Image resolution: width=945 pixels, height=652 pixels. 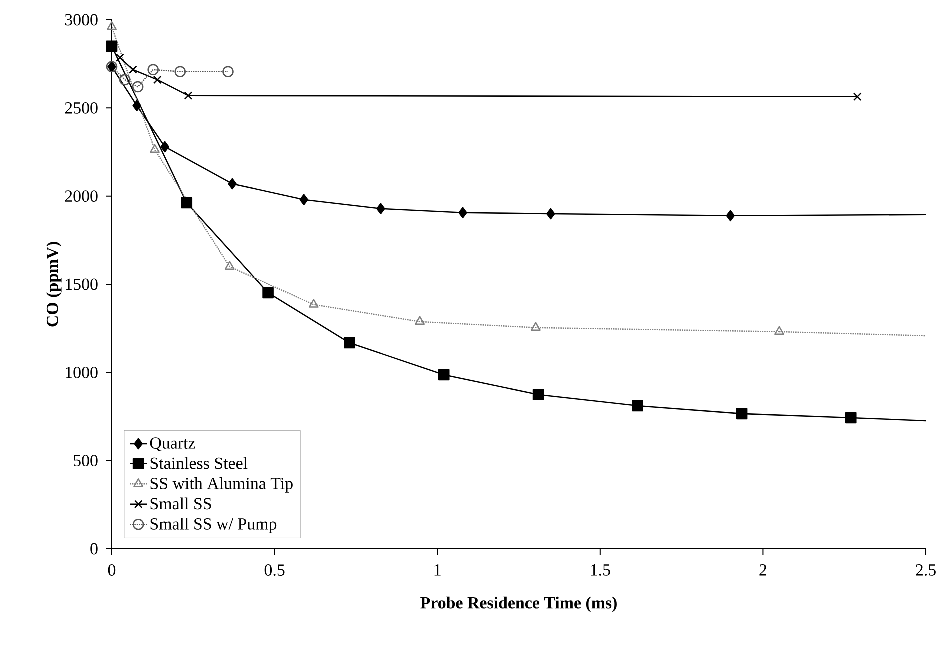 What do you see at coordinates (221, 485) in the screenshot?
I see `legend-label: SS with Alumina Tip` at bounding box center [221, 485].